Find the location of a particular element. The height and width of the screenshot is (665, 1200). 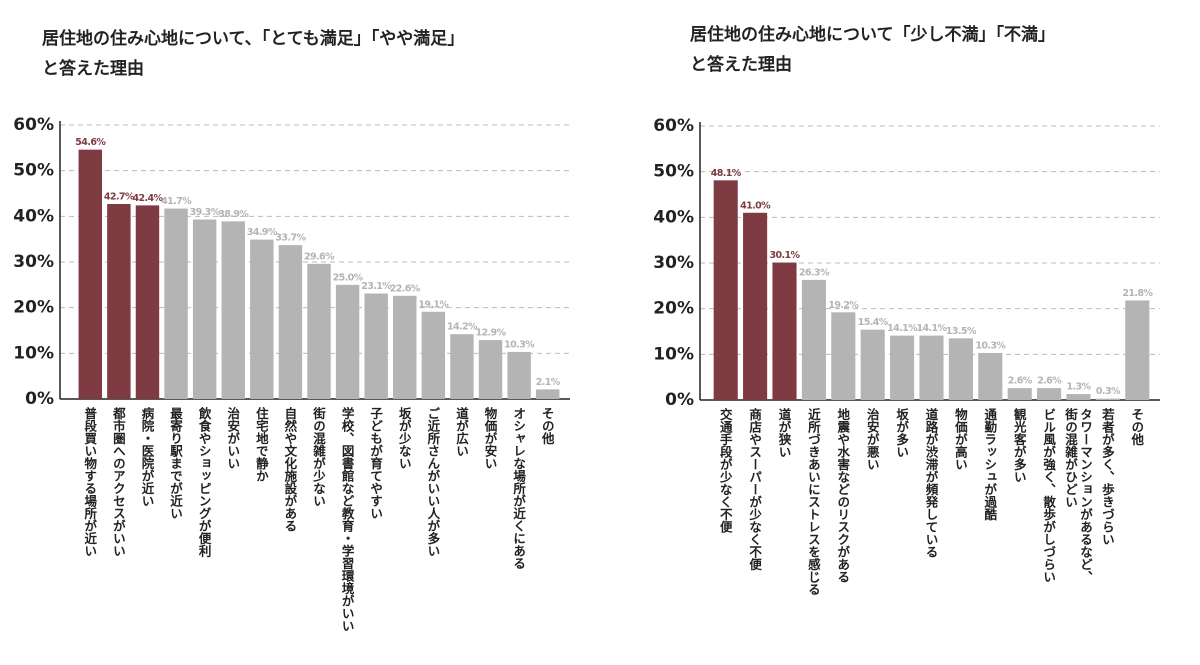

value-label: 54.6% is located at coordinates (90, 142).